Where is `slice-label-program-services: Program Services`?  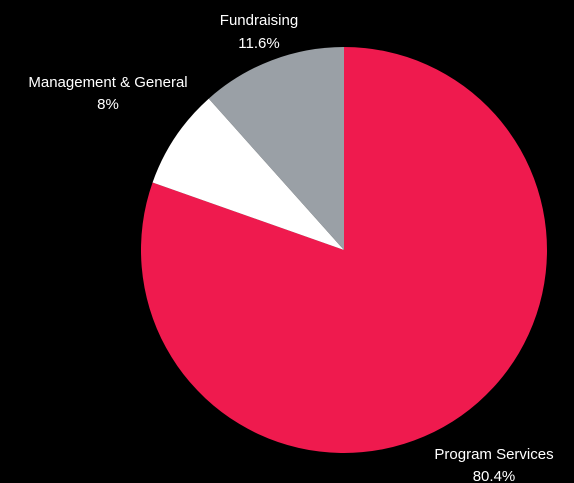
slice-label-program-services: Program Services is located at coordinates (493, 454).